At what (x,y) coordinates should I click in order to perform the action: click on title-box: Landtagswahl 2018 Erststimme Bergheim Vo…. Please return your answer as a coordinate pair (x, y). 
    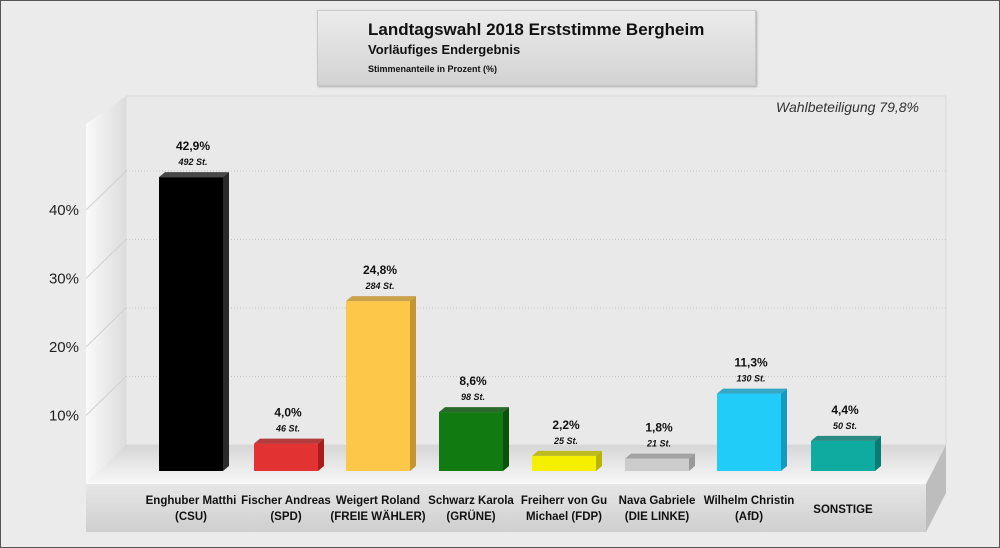
    Looking at the image, I should click on (536, 48).